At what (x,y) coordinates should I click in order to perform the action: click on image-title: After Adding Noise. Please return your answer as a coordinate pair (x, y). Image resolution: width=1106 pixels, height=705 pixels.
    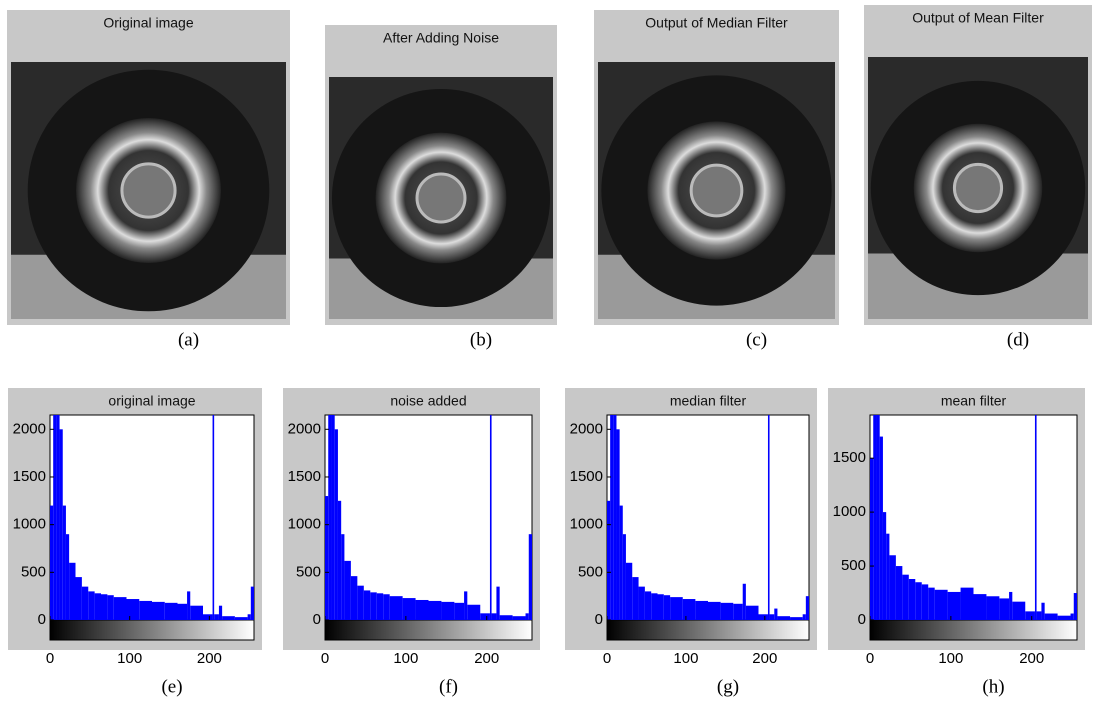
    Looking at the image, I should click on (441, 38).